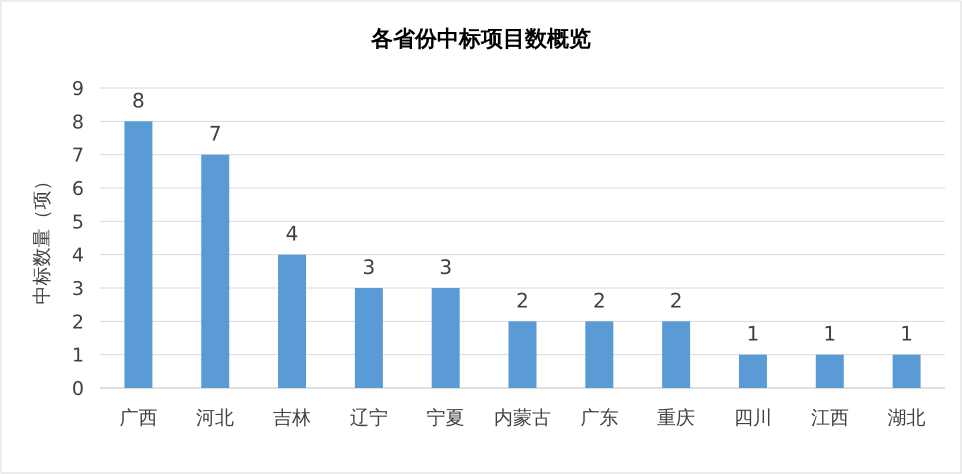 The width and height of the screenshot is (962, 474). What do you see at coordinates (42, 238) in the screenshot?
I see `y-axis-title: 中标数量（项）` at bounding box center [42, 238].